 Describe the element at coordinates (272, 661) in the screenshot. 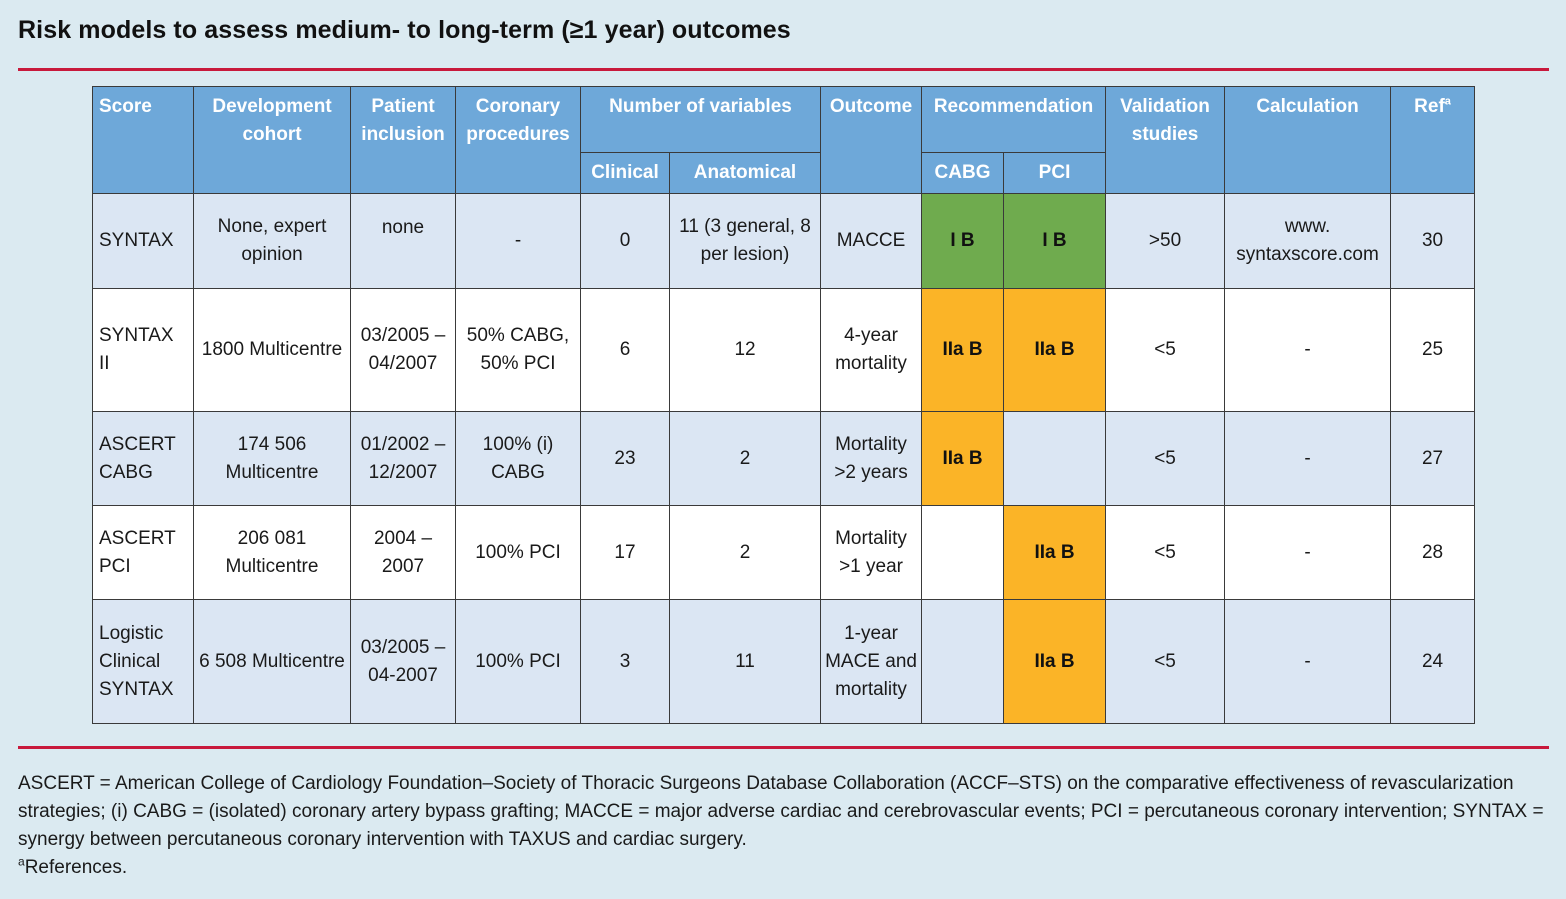

I see `cell-cohort: 6 508 Multicentre` at that location.